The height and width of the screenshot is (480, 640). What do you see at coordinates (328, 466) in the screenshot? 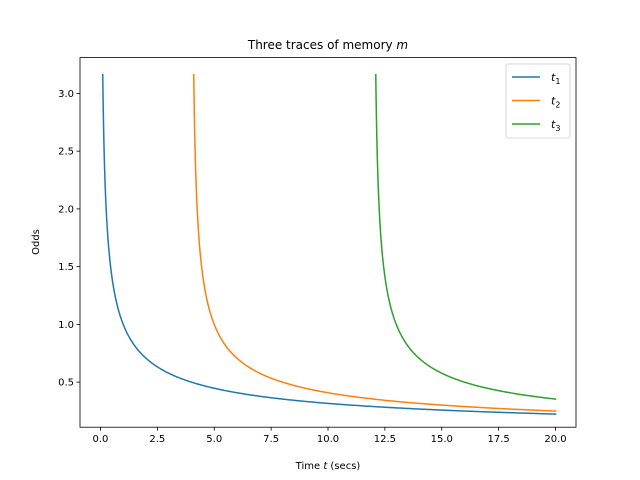
I see `x-axis-label: Time t (secs)` at bounding box center [328, 466].